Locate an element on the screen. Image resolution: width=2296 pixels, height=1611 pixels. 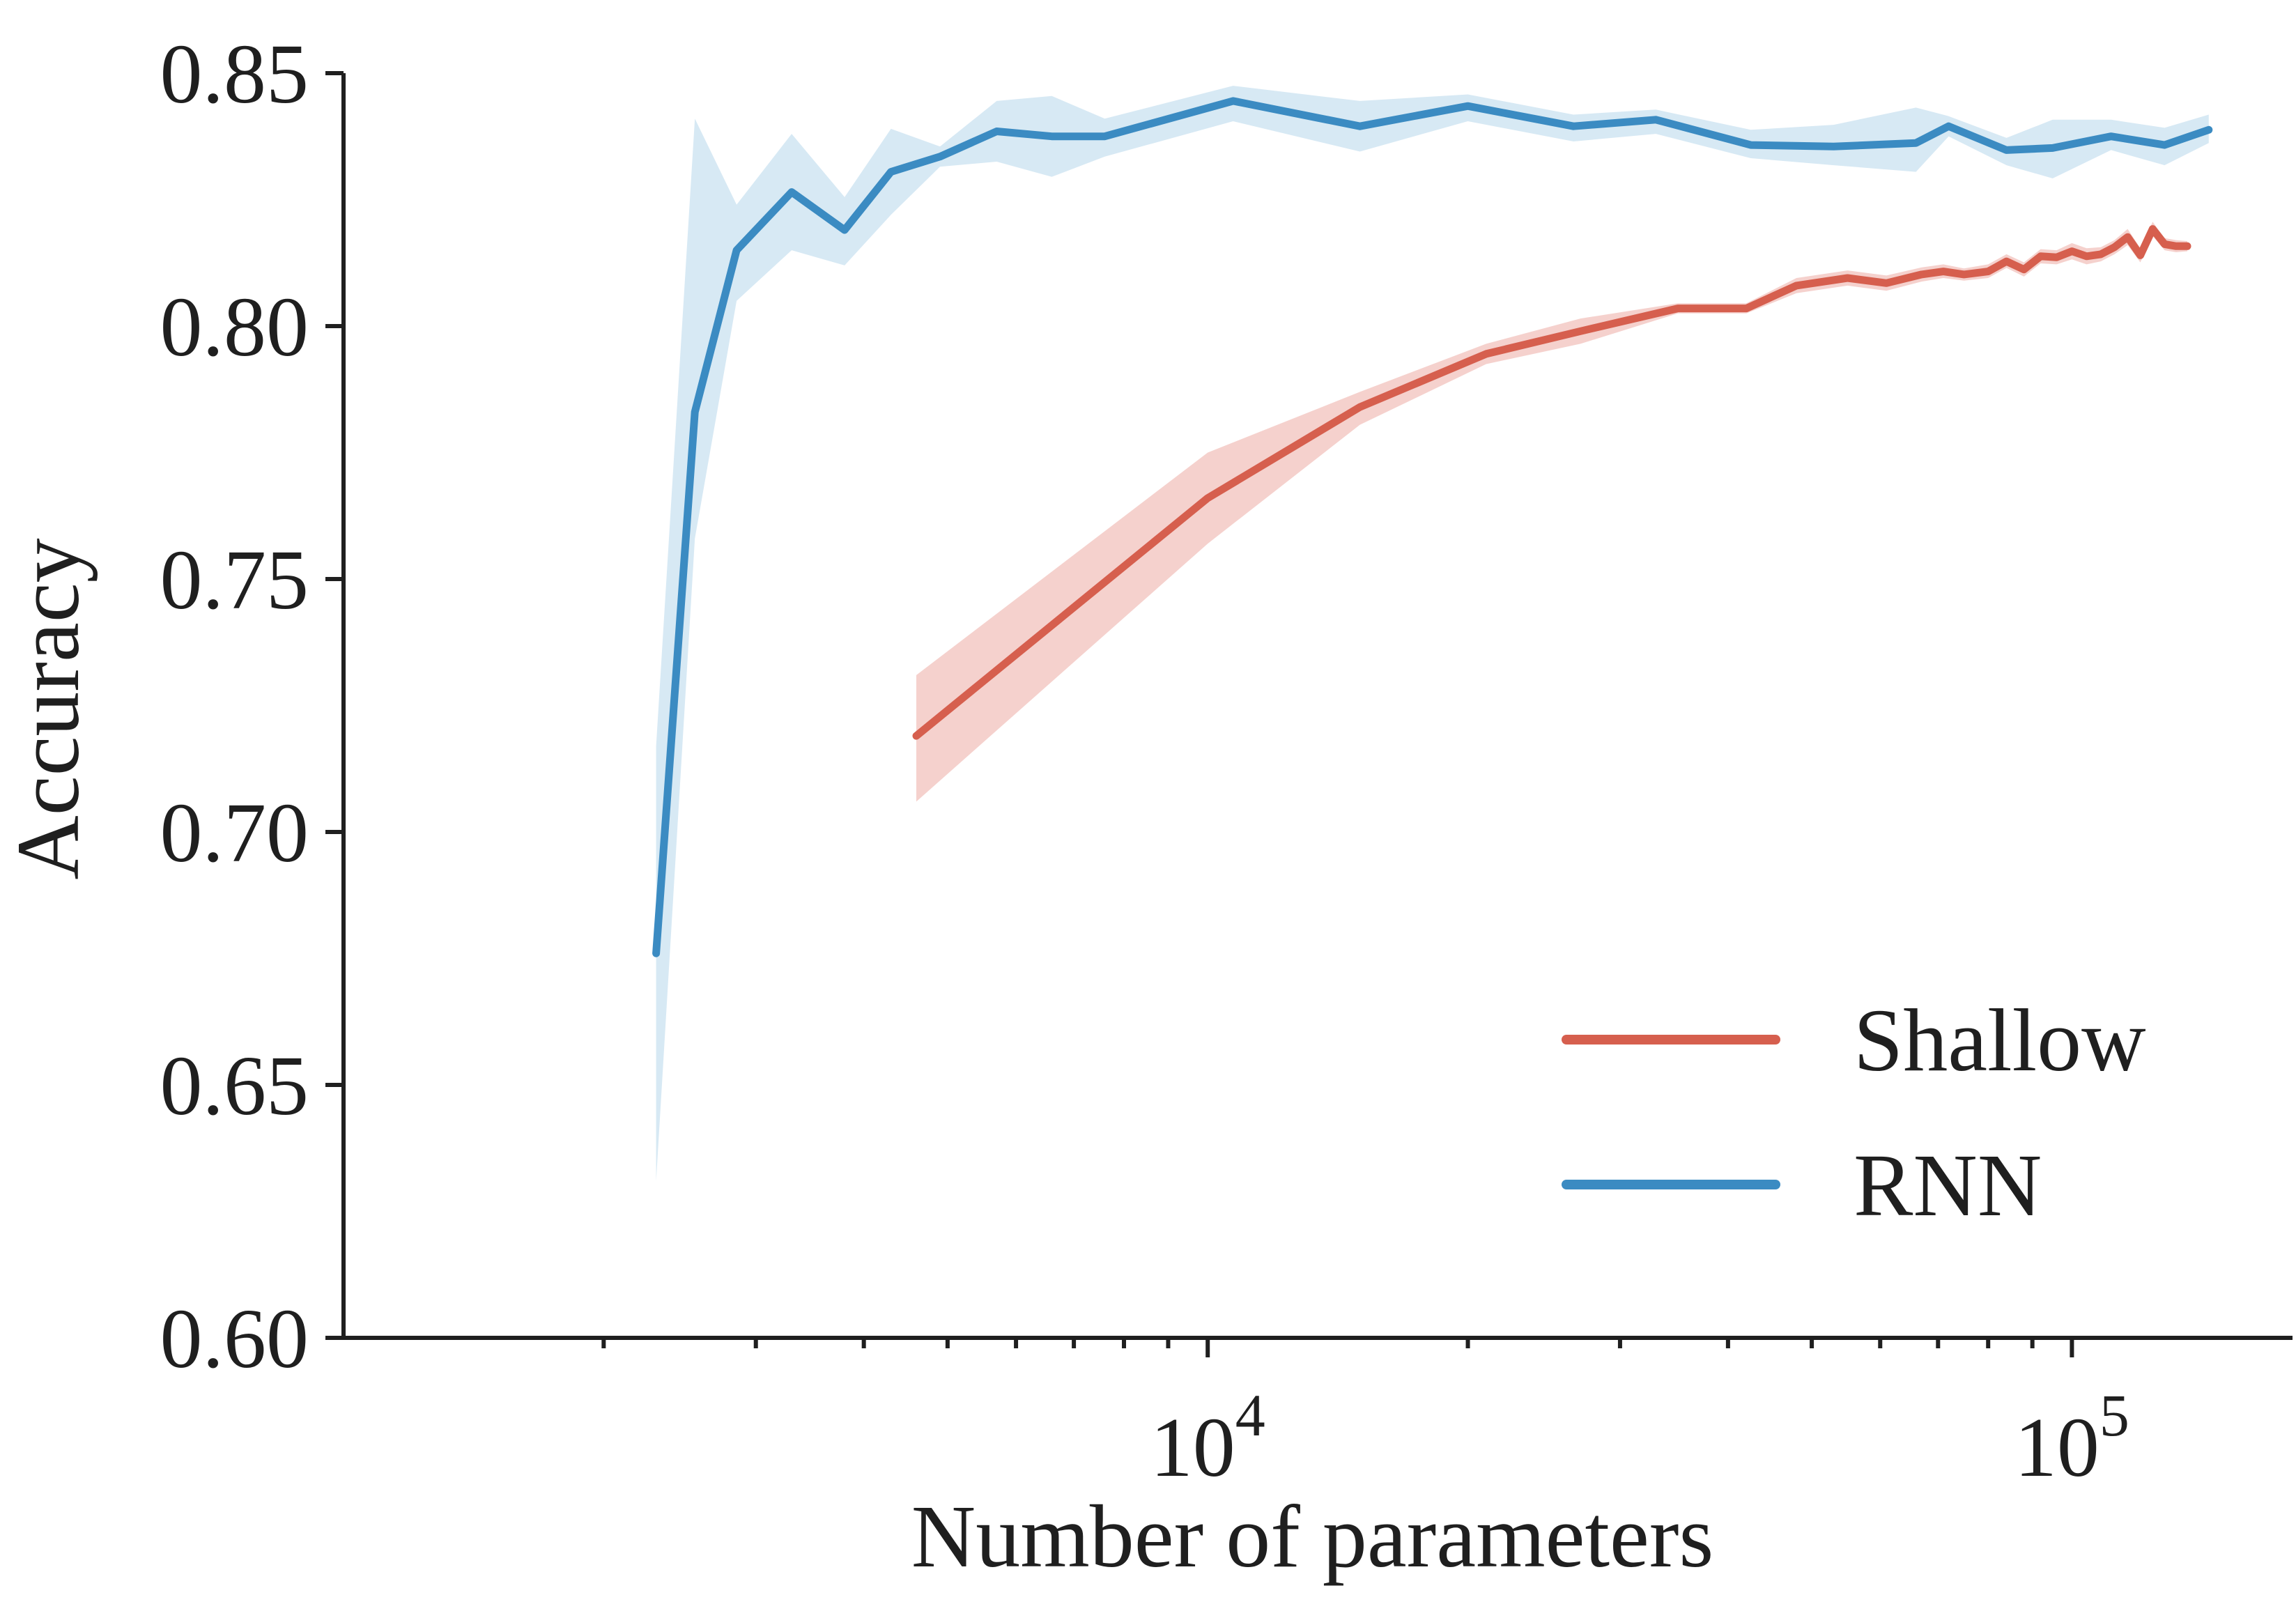
y-tick-label-4: 0.80 is located at coordinates (234, 327).